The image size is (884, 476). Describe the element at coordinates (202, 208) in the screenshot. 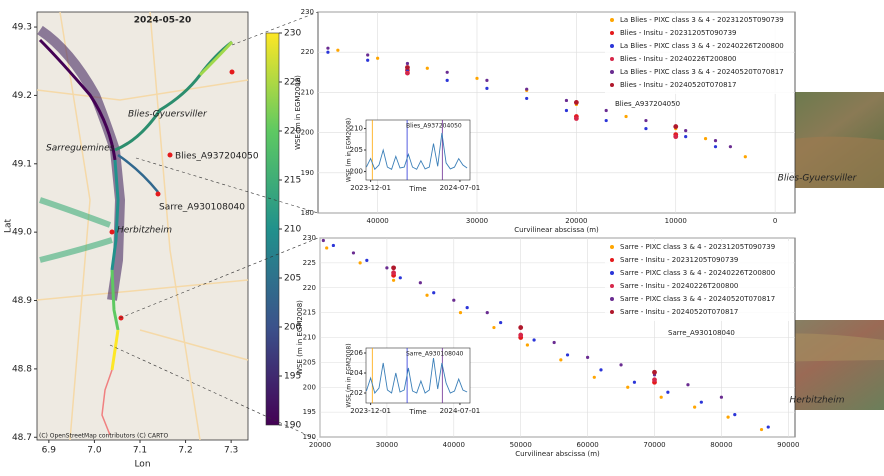

I see `place-label: Sarre_A930108040` at that location.